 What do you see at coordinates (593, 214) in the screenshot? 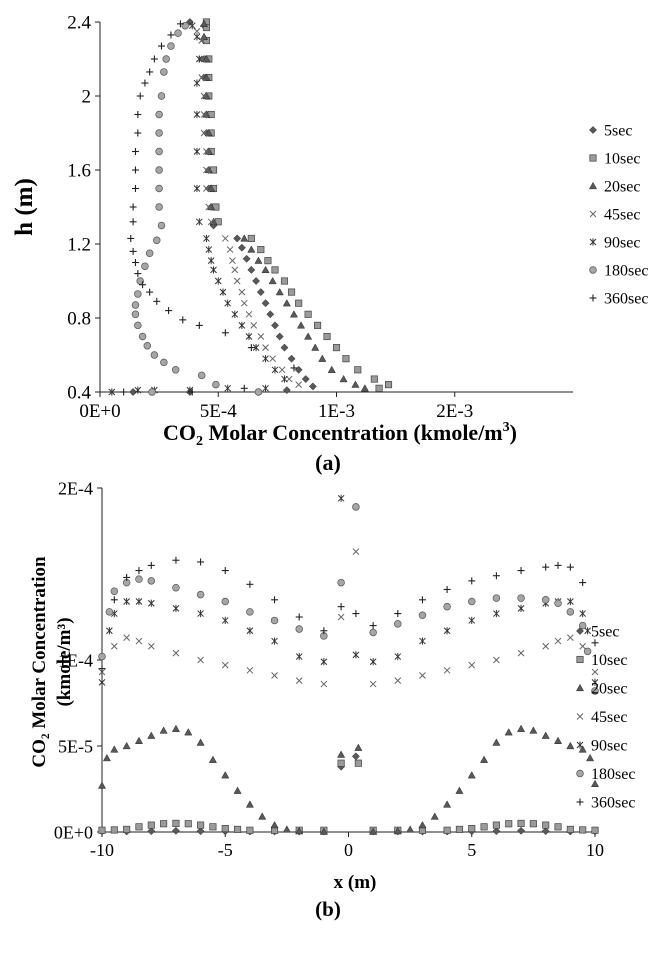
I see `chart-a-legend-marker-45sec` at bounding box center [593, 214].